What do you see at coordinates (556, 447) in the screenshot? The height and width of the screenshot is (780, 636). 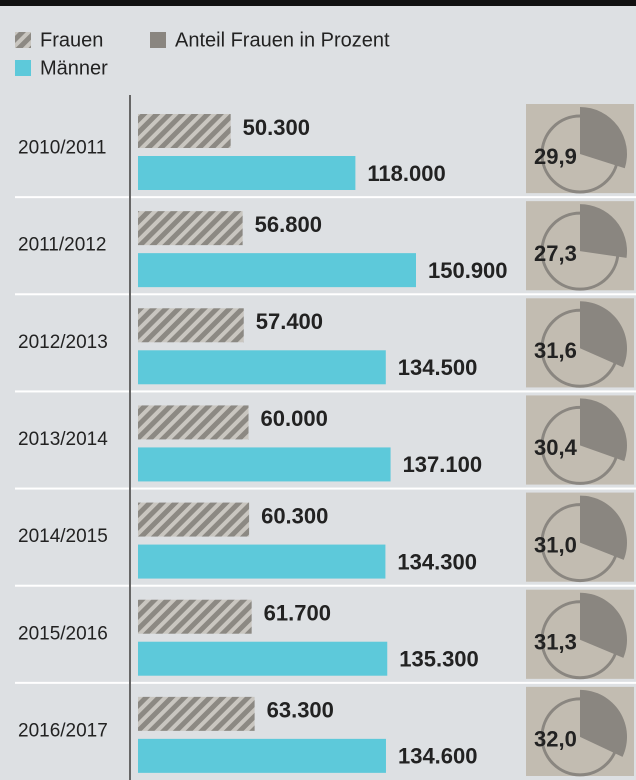 I see `share-label: 30,4` at bounding box center [556, 447].